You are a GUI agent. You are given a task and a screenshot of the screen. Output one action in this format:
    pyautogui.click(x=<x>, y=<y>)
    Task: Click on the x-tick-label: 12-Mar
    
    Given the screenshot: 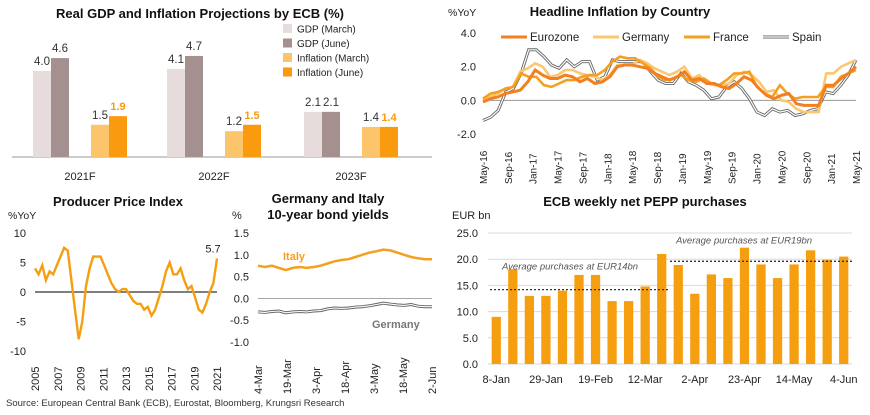 What is the action you would take?
    pyautogui.click(x=645, y=380)
    